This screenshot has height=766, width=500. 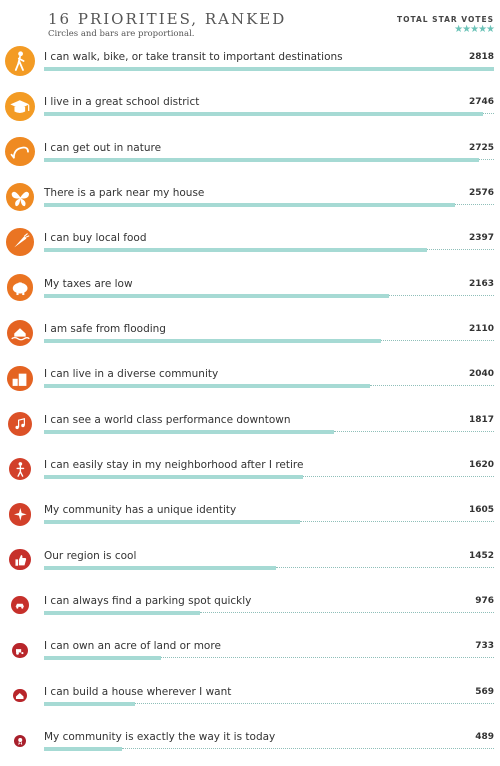 What do you see at coordinates (132, 646) in the screenshot?
I see `priority-label: I can own an acre of land or more` at bounding box center [132, 646].